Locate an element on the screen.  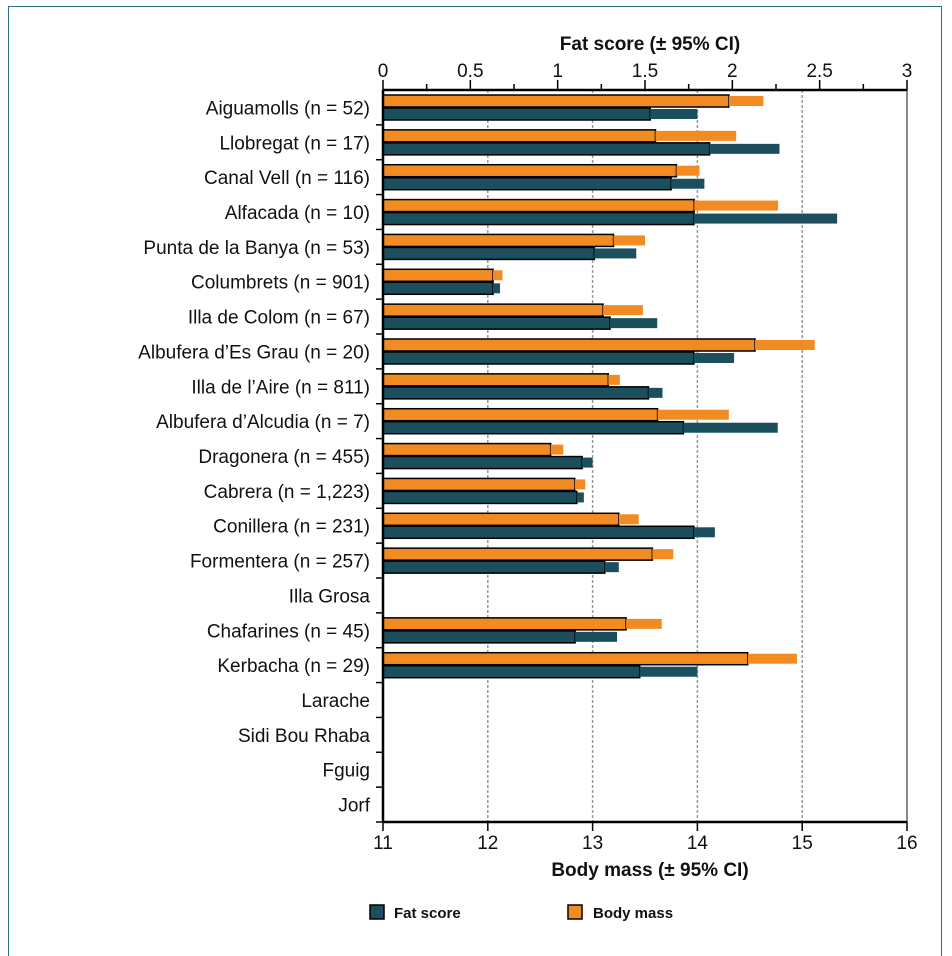
category-label: Llobregat (n = 17) is located at coordinates (294, 143).